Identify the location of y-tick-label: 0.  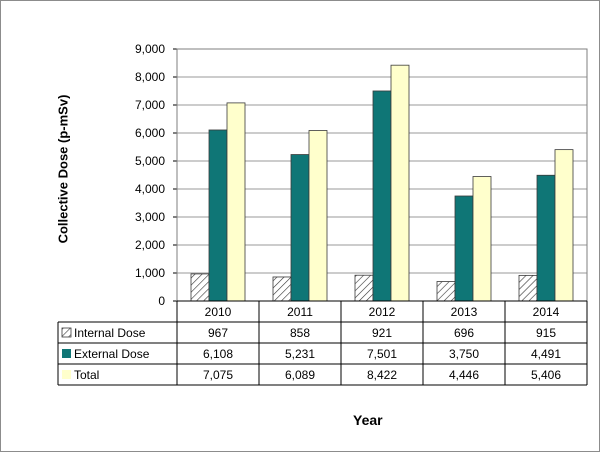
(161, 301).